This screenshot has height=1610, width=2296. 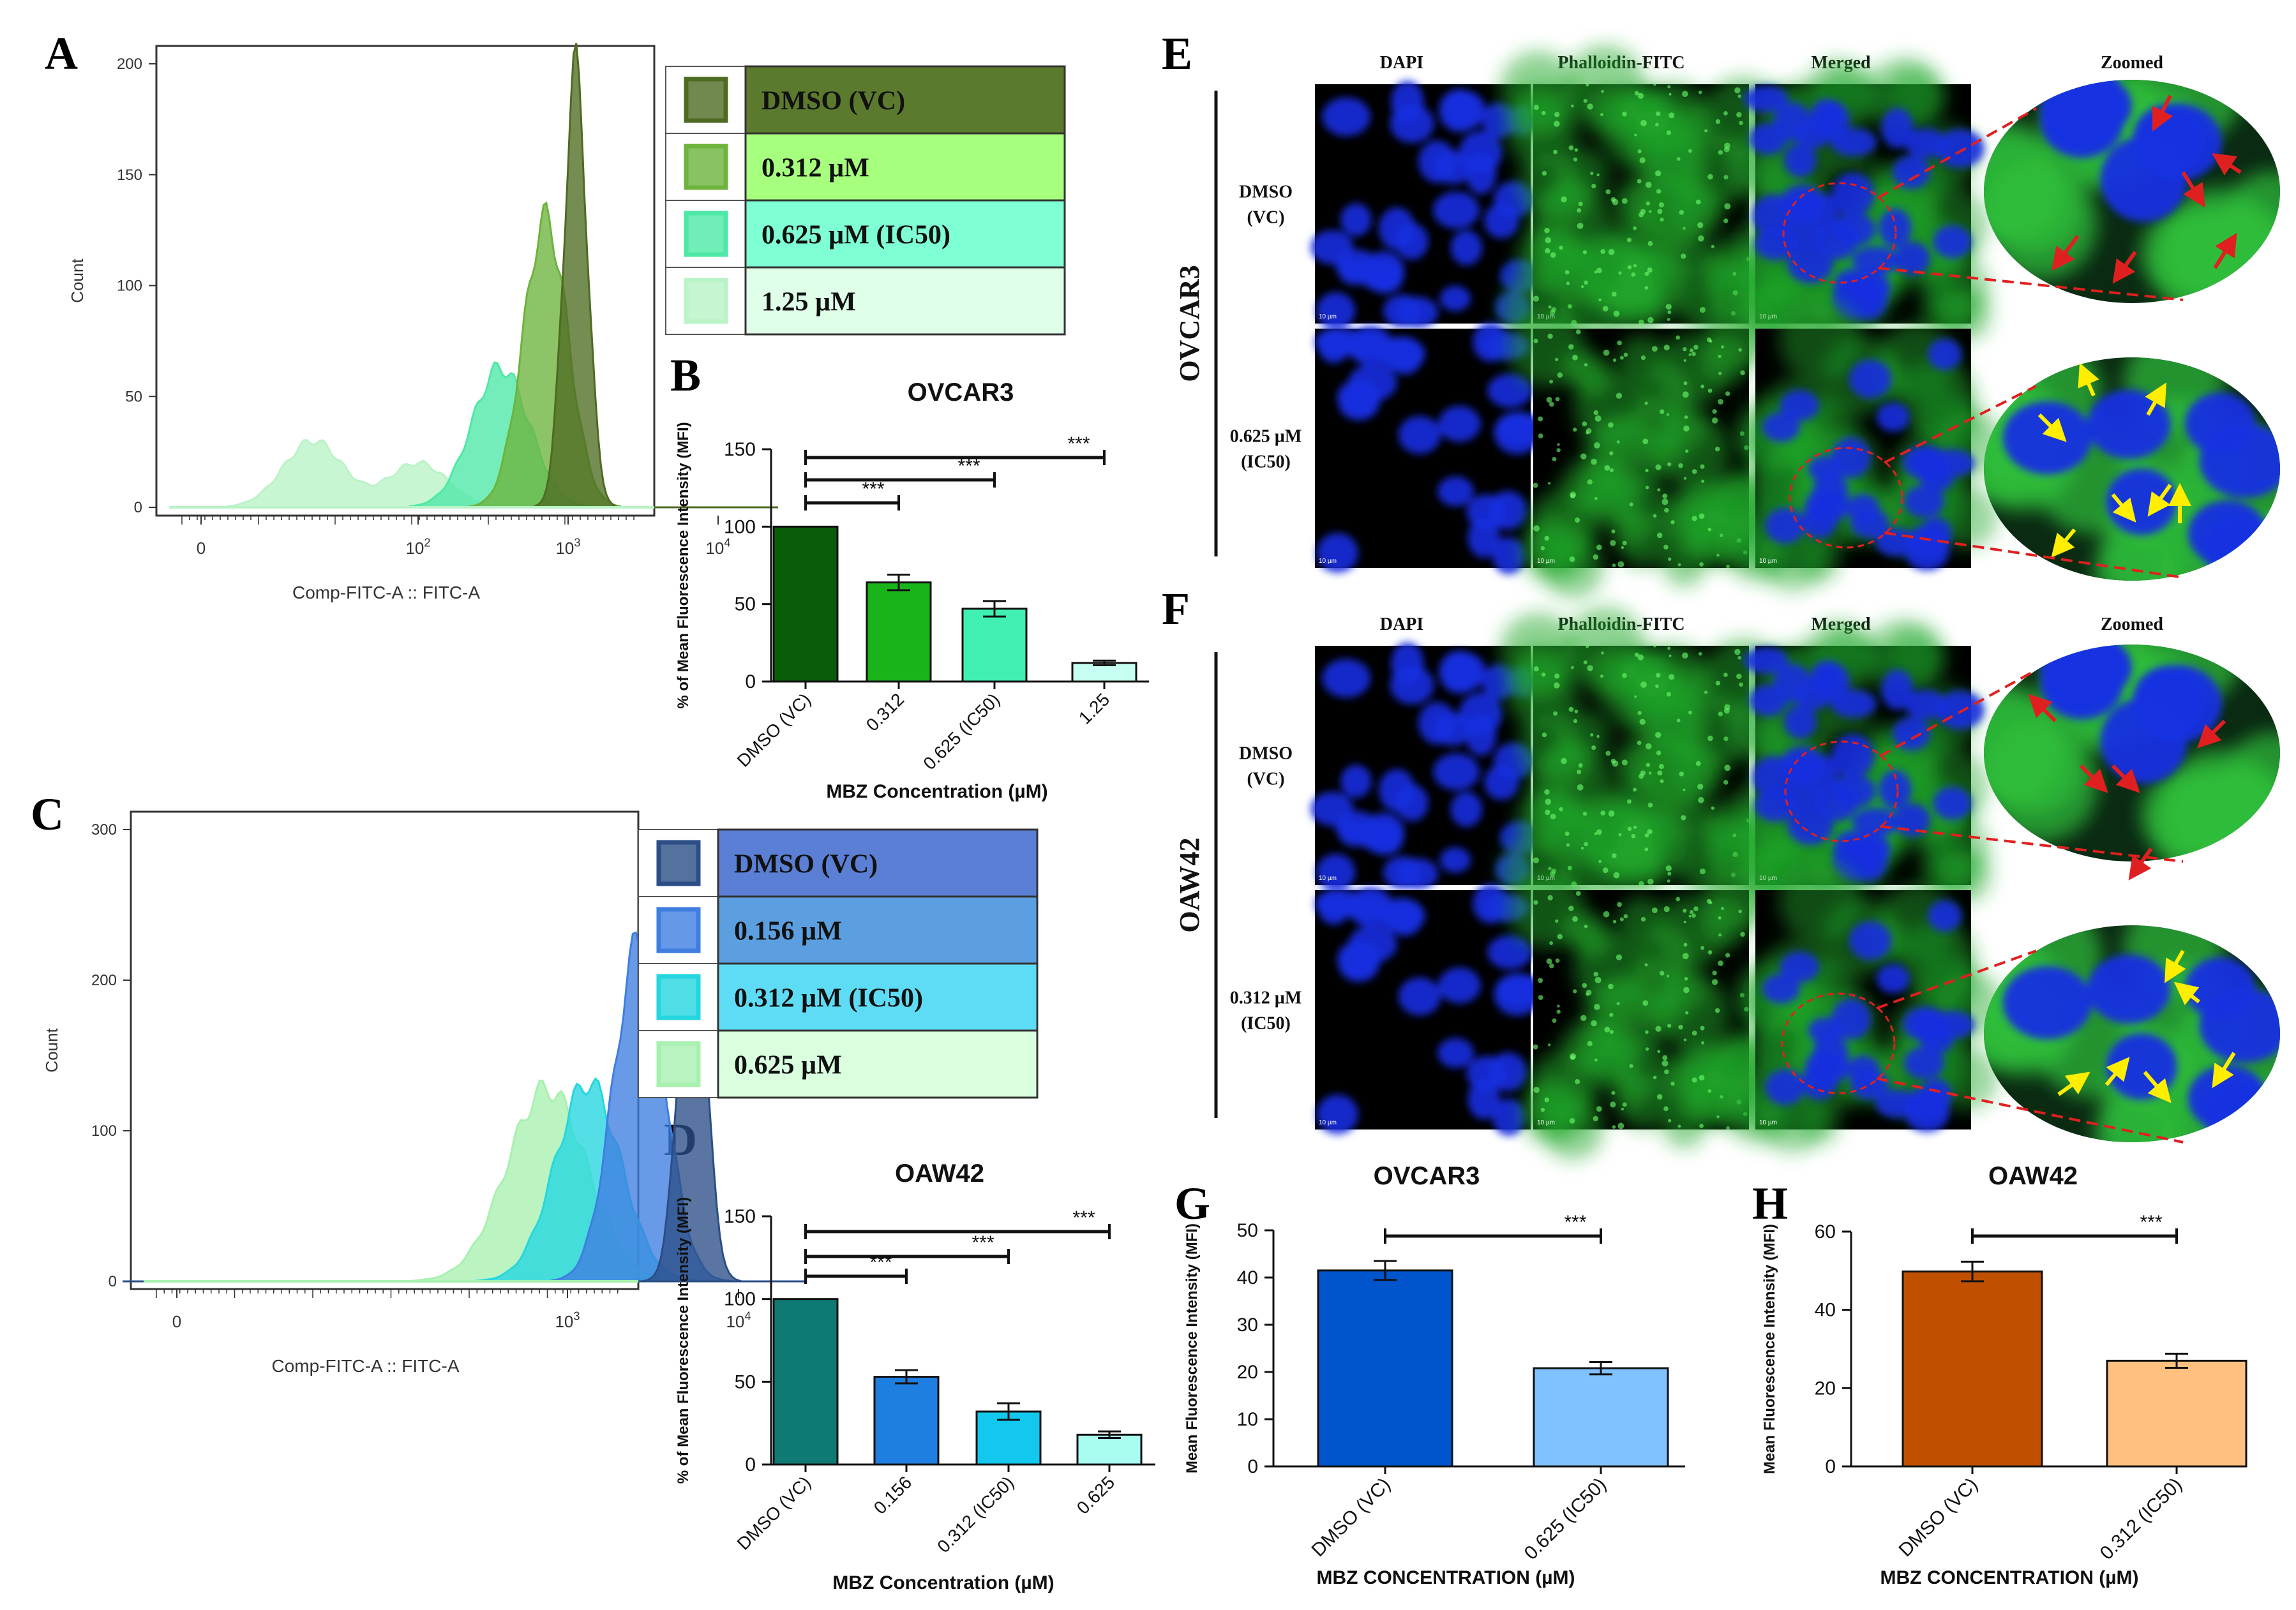 What do you see at coordinates (828, 998) in the screenshot?
I see `legend-label: 0.312 µM (IC50)` at bounding box center [828, 998].